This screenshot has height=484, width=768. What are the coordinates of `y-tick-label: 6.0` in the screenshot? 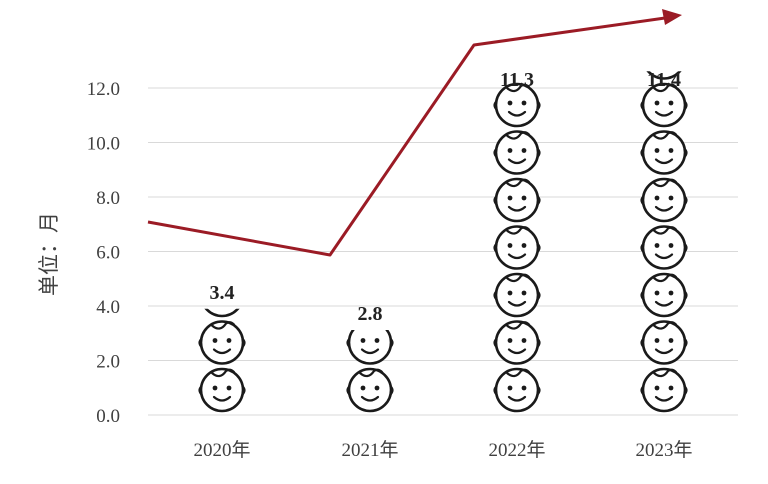 It's located at (108, 253).